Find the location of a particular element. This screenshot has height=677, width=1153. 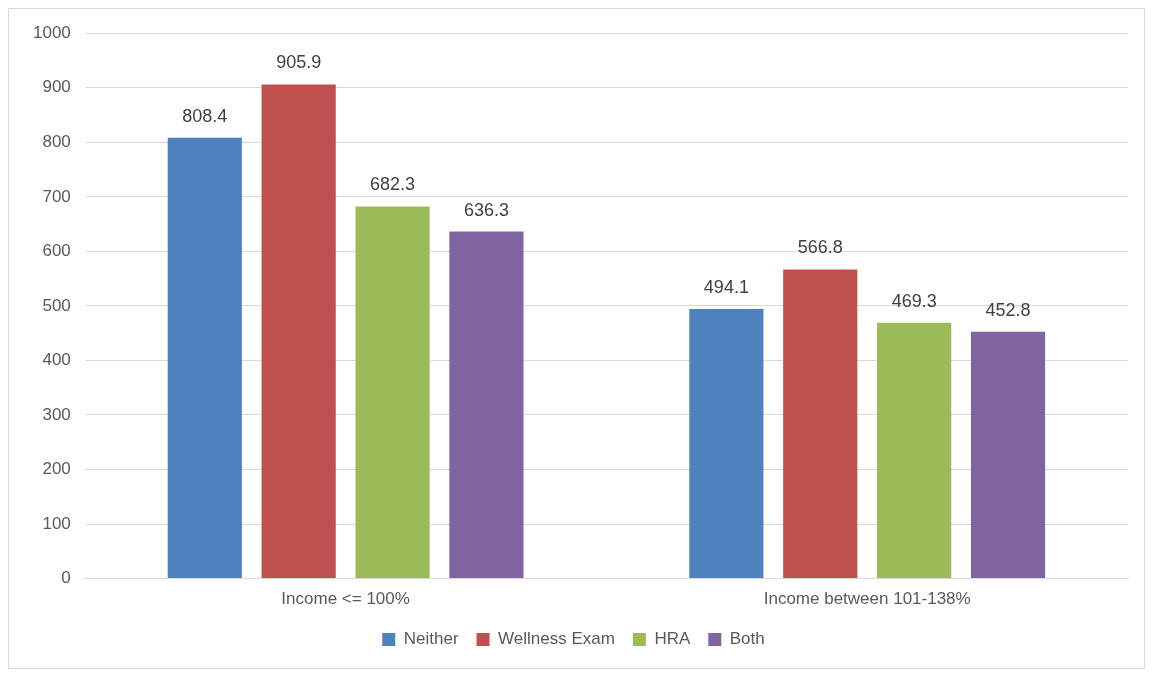

y-tick-label: 900 is located at coordinates (56, 87).